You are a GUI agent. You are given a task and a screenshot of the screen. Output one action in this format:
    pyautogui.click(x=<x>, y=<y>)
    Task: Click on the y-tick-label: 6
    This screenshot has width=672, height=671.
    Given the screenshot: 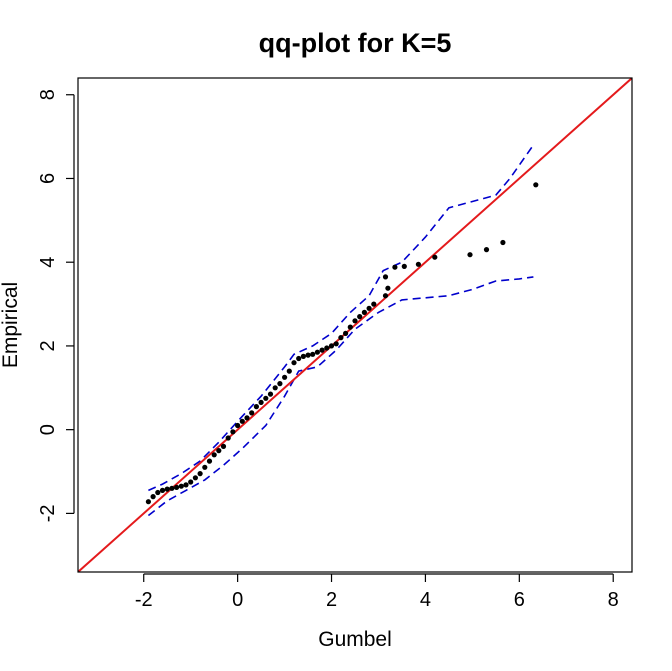 What is the action you would take?
    pyautogui.click(x=48, y=178)
    